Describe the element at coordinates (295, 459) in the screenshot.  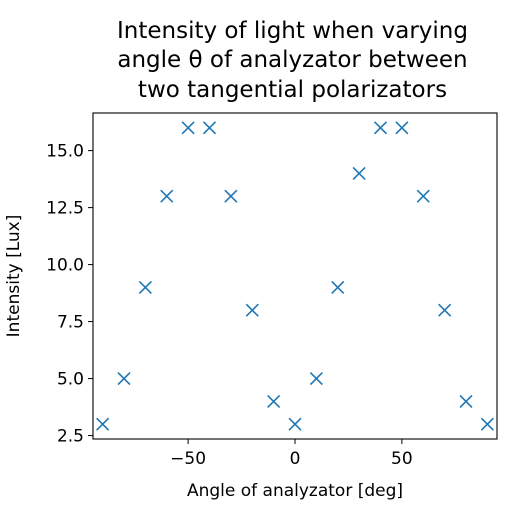
I see `x-tick-label: 0` at that location.